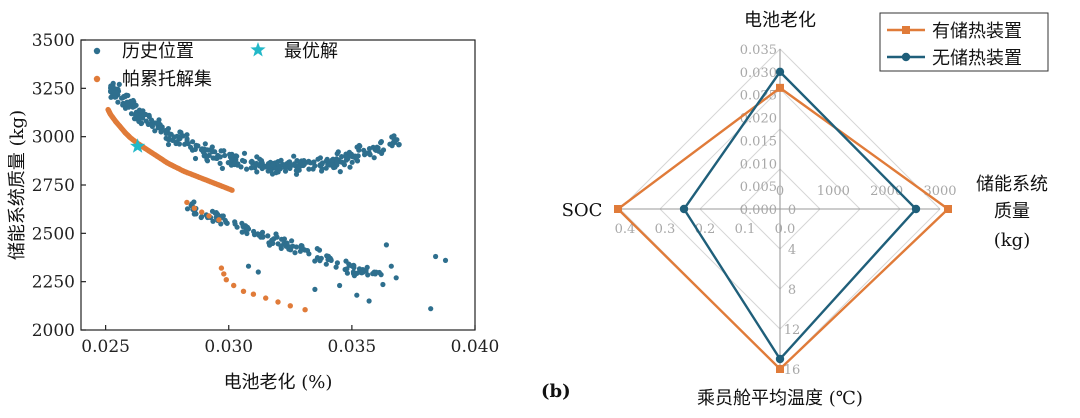 The height and width of the screenshot is (418, 1080). I want to click on x-axis-label: 电池老化 (%), so click(278, 382).